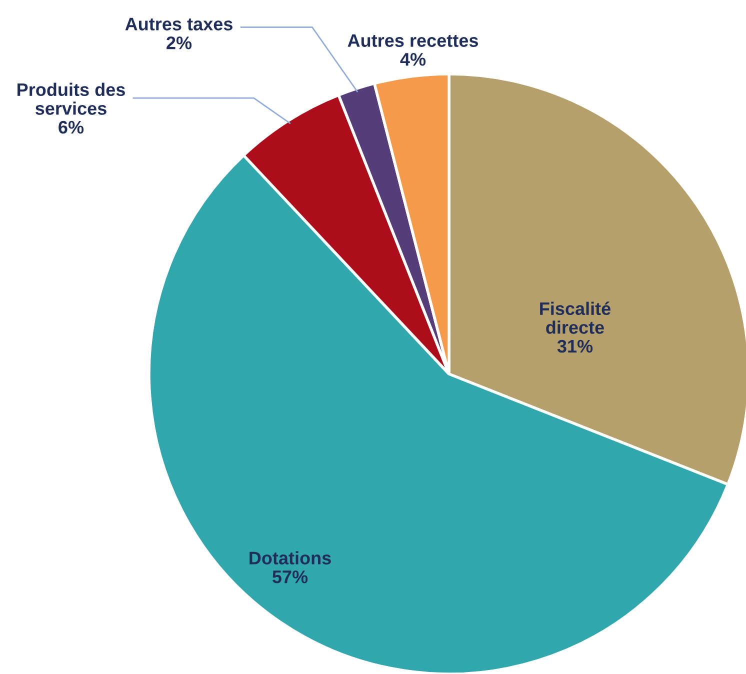 The image size is (746, 674). I want to click on data-label: 31%, so click(575, 346).